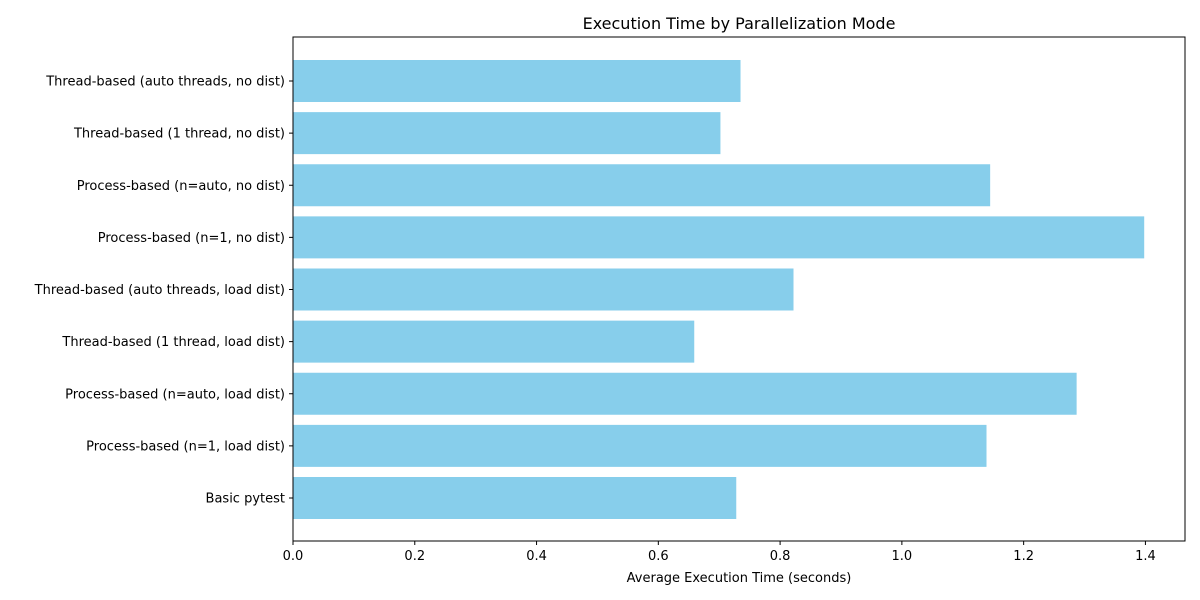  What do you see at coordinates (179, 134) in the screenshot?
I see `category-label: Thread-based (1 thread, no dist)` at bounding box center [179, 134].